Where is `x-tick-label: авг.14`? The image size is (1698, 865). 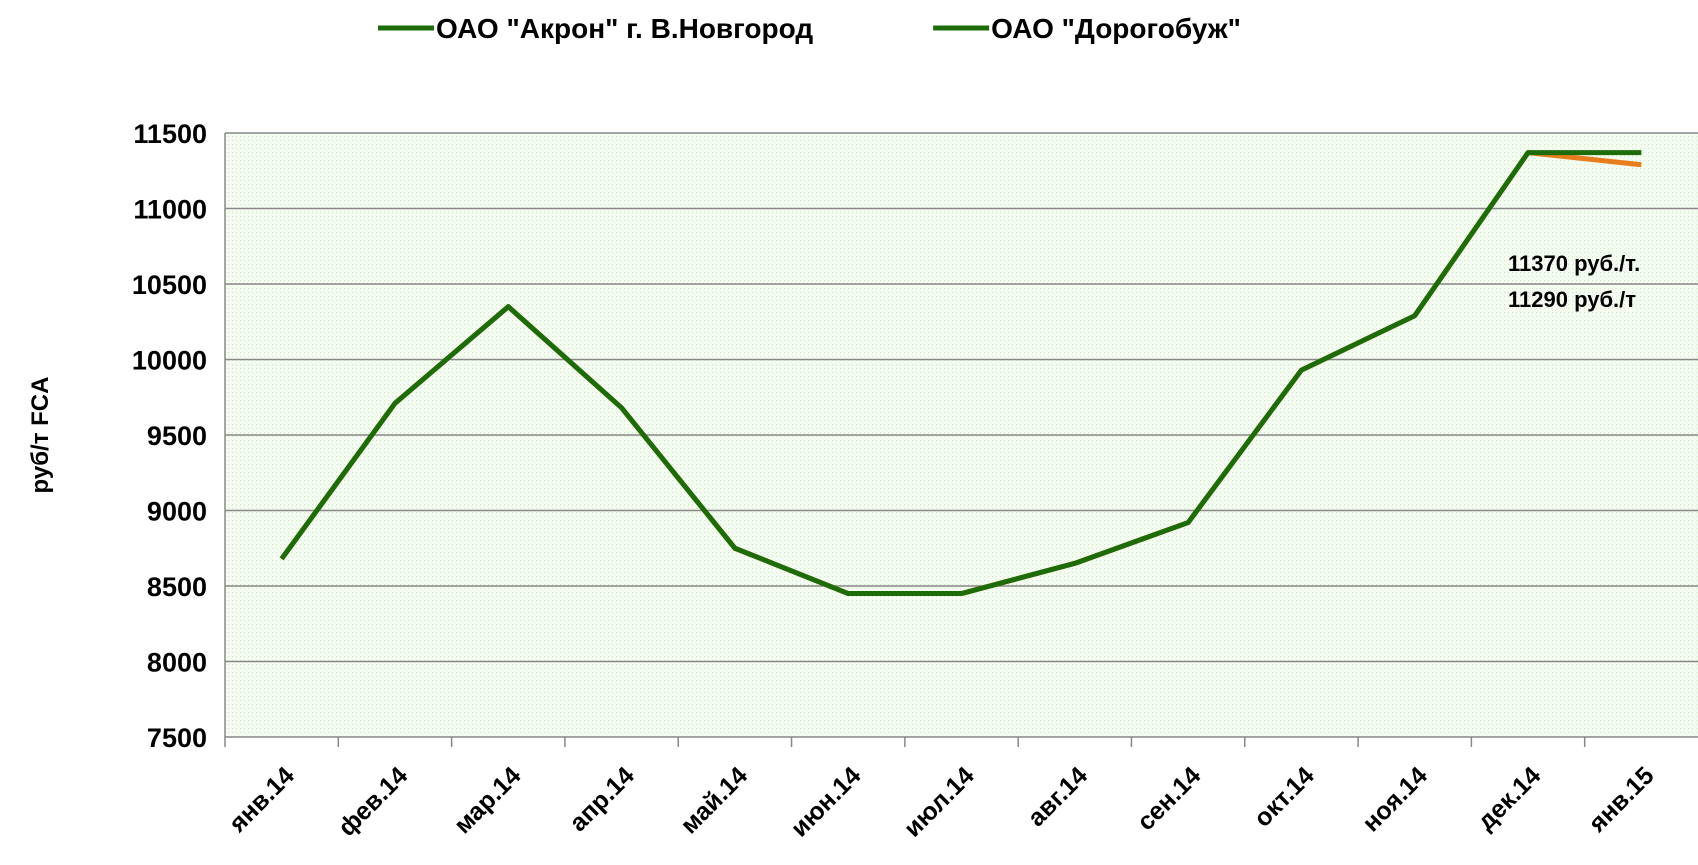 x-tick-label: авг.14 is located at coordinates (1057, 796).